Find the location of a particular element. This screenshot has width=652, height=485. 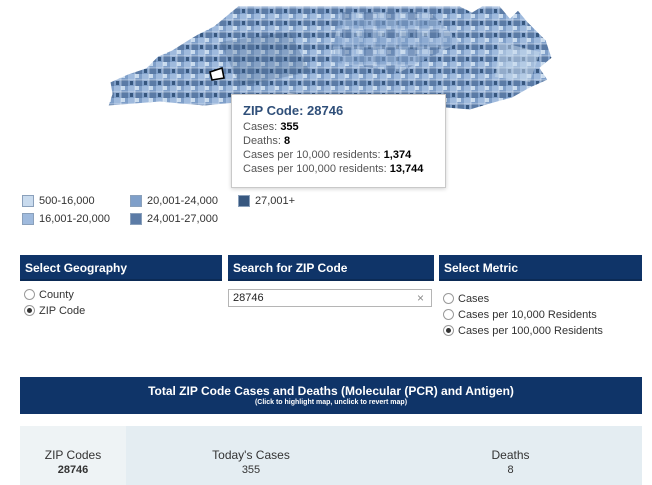

radio-cases-per-10k: Cases per 10,000 Residents is located at coordinates (520, 314).